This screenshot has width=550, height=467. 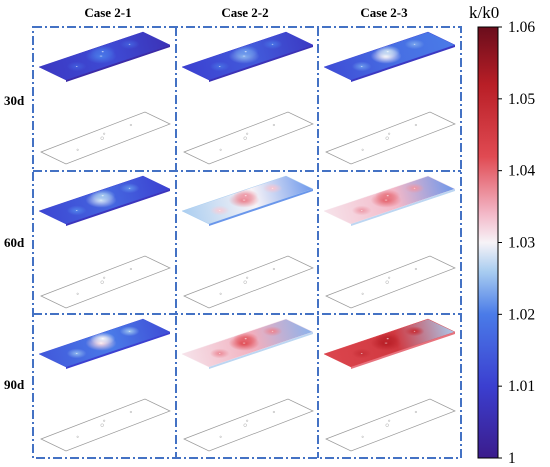 What do you see at coordinates (14, 384) in the screenshot?
I see `row-heading-90d: 90d` at bounding box center [14, 384].